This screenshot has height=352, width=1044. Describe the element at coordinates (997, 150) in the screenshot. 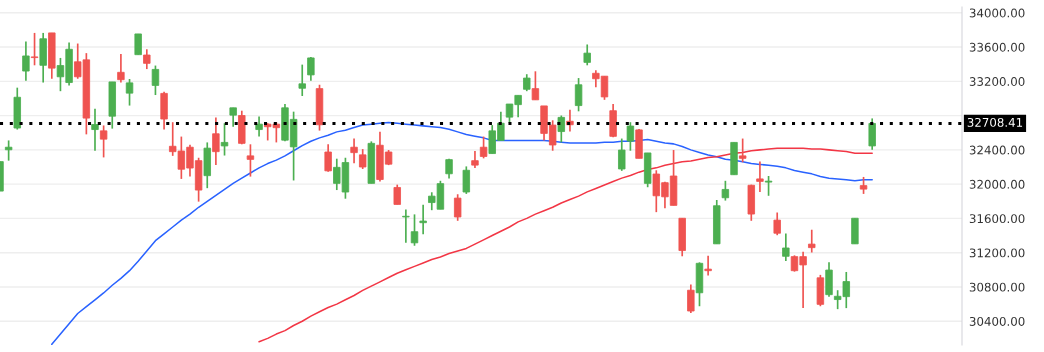

I see `y-tick-label: 32400.00` at that location.